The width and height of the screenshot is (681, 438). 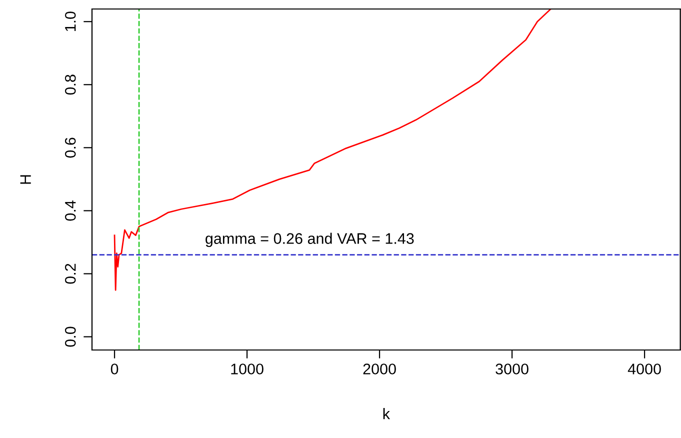 What do you see at coordinates (247, 369) in the screenshot?
I see `x-tick-label: 1000` at bounding box center [247, 369].